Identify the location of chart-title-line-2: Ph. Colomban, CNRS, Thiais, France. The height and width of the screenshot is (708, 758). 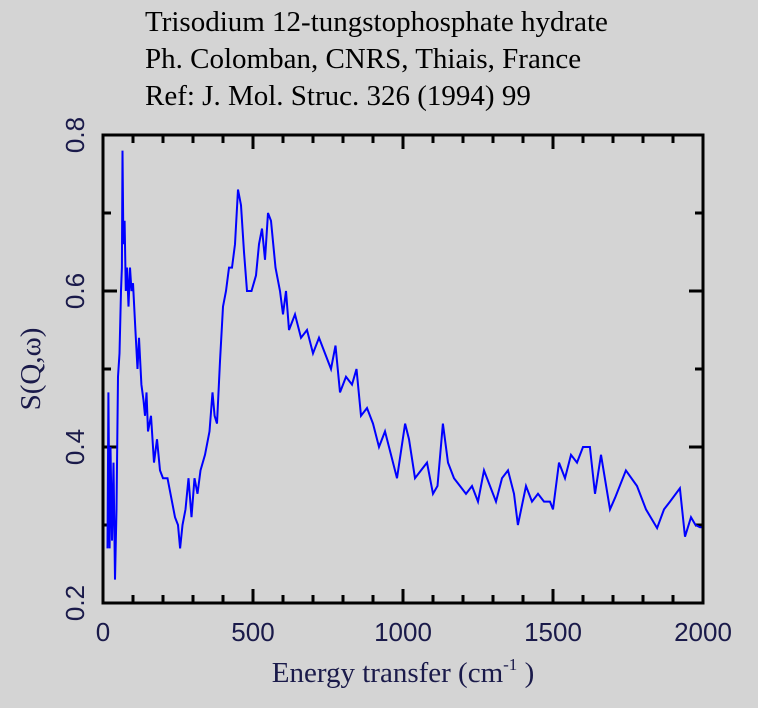
(363, 59).